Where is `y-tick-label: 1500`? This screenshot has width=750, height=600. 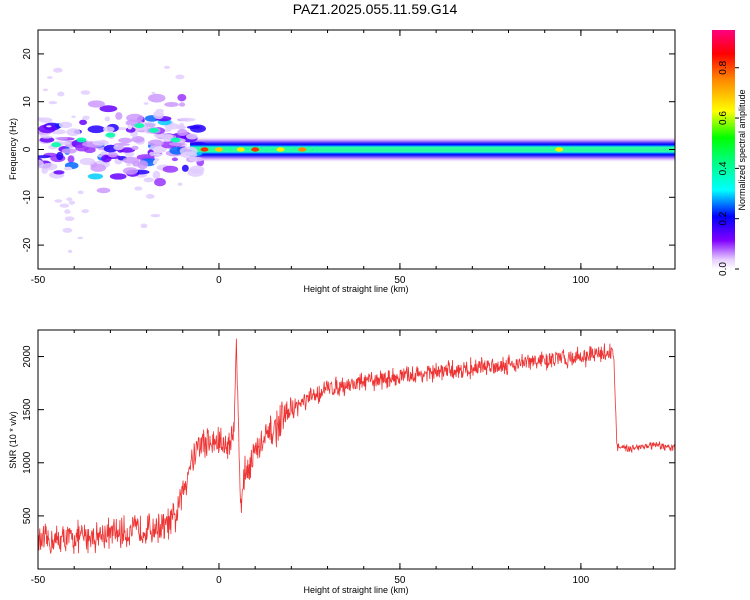
y-tick-label: 1500 is located at coordinates (27, 409).